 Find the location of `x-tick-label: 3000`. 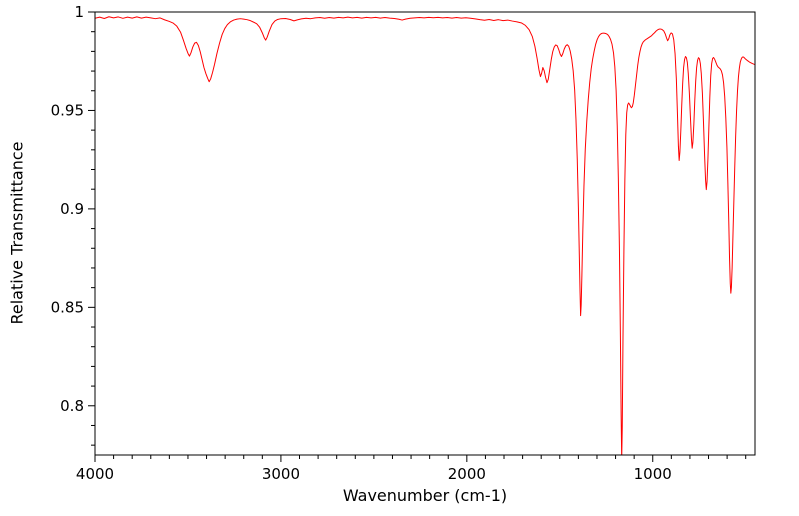

x-tick-label: 3000 is located at coordinates (281, 474).